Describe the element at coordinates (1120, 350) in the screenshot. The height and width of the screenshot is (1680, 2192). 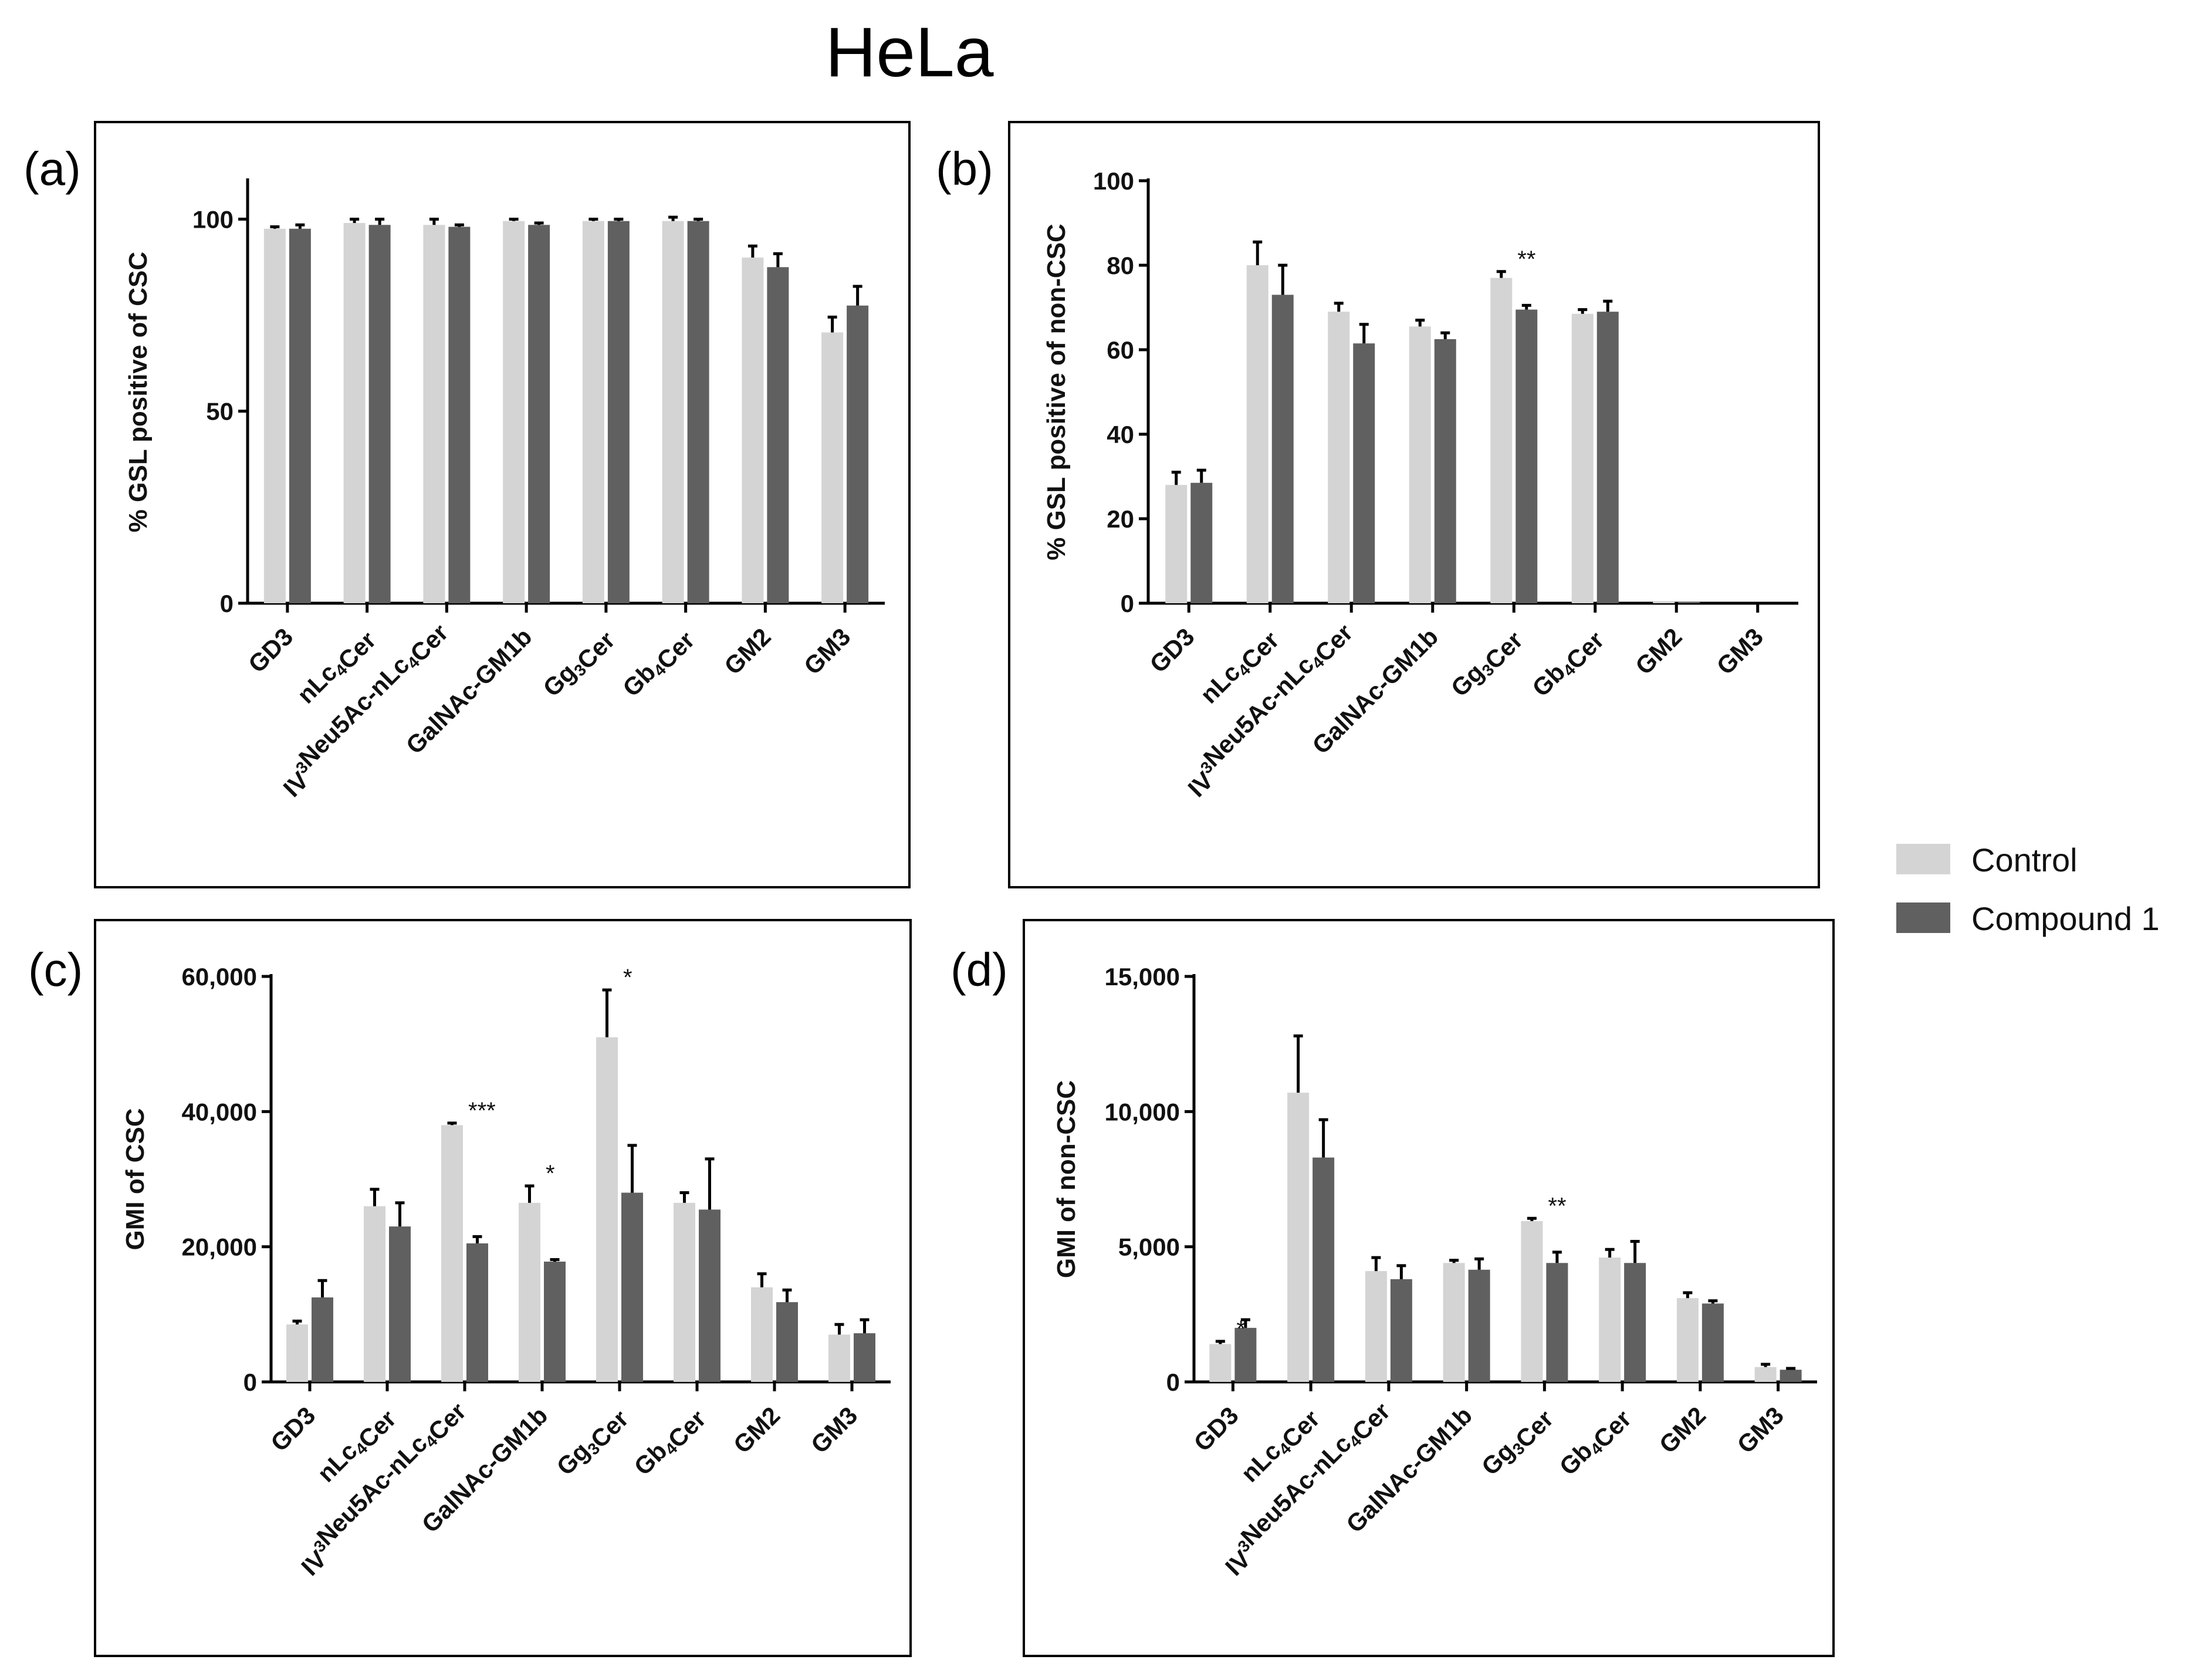
I see `y-tick-label: 60` at that location.